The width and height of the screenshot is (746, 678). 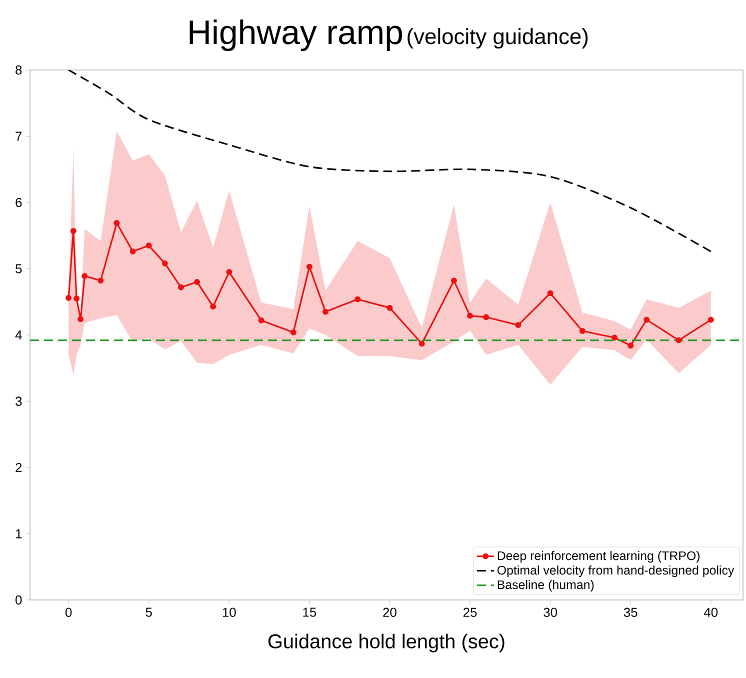 I want to click on y-tick-label: 4, so click(x=18, y=335).